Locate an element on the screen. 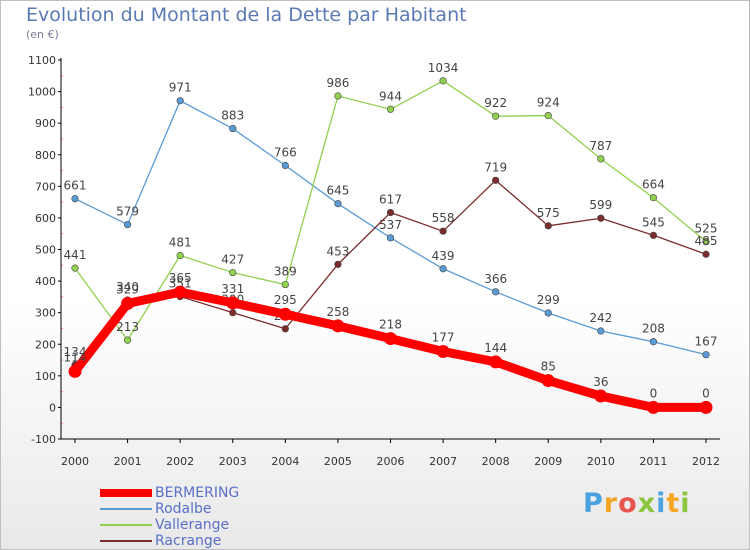 This screenshot has height=550, width=750. data-label: 537 is located at coordinates (390, 225).